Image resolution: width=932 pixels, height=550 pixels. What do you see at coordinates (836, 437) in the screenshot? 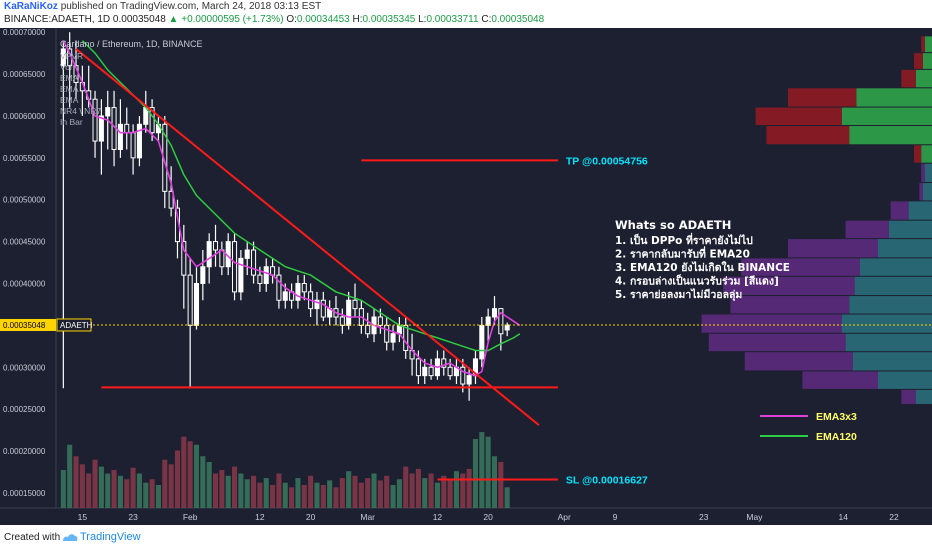
I see `legend-label: EMA120` at bounding box center [836, 437].